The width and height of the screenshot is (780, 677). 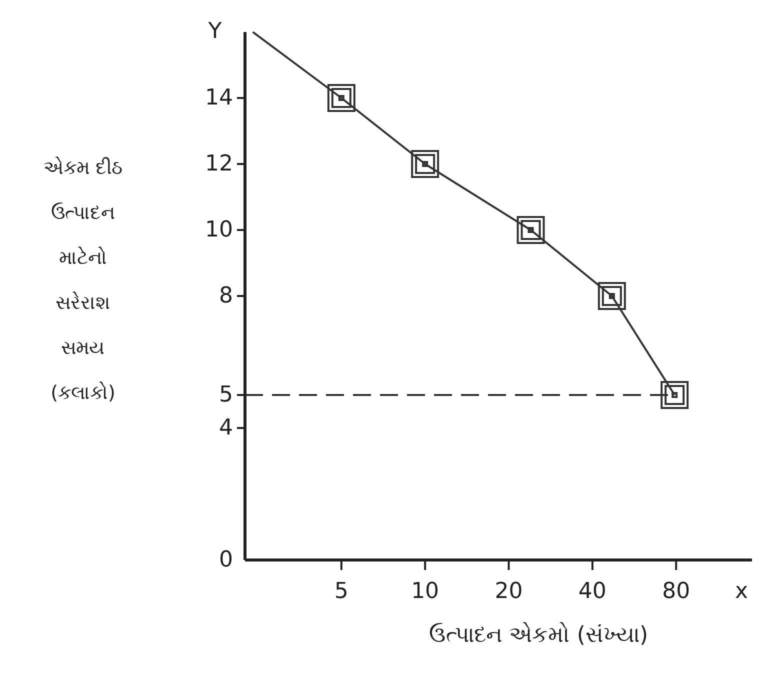 I want to click on y-tick-label: 5, so click(x=226, y=395).